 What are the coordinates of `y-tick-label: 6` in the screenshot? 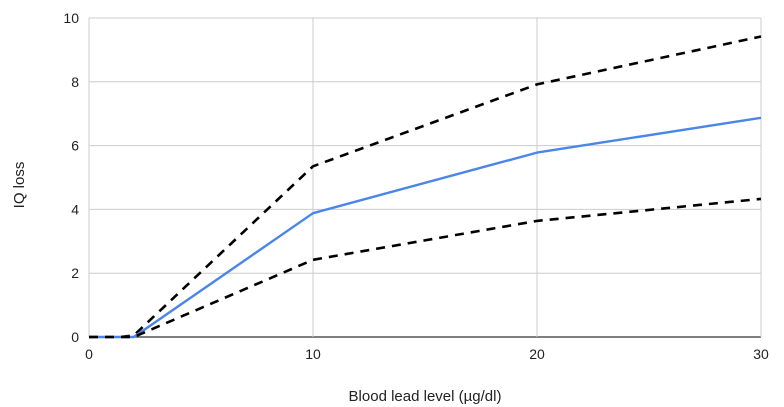 It's located at (75, 146).